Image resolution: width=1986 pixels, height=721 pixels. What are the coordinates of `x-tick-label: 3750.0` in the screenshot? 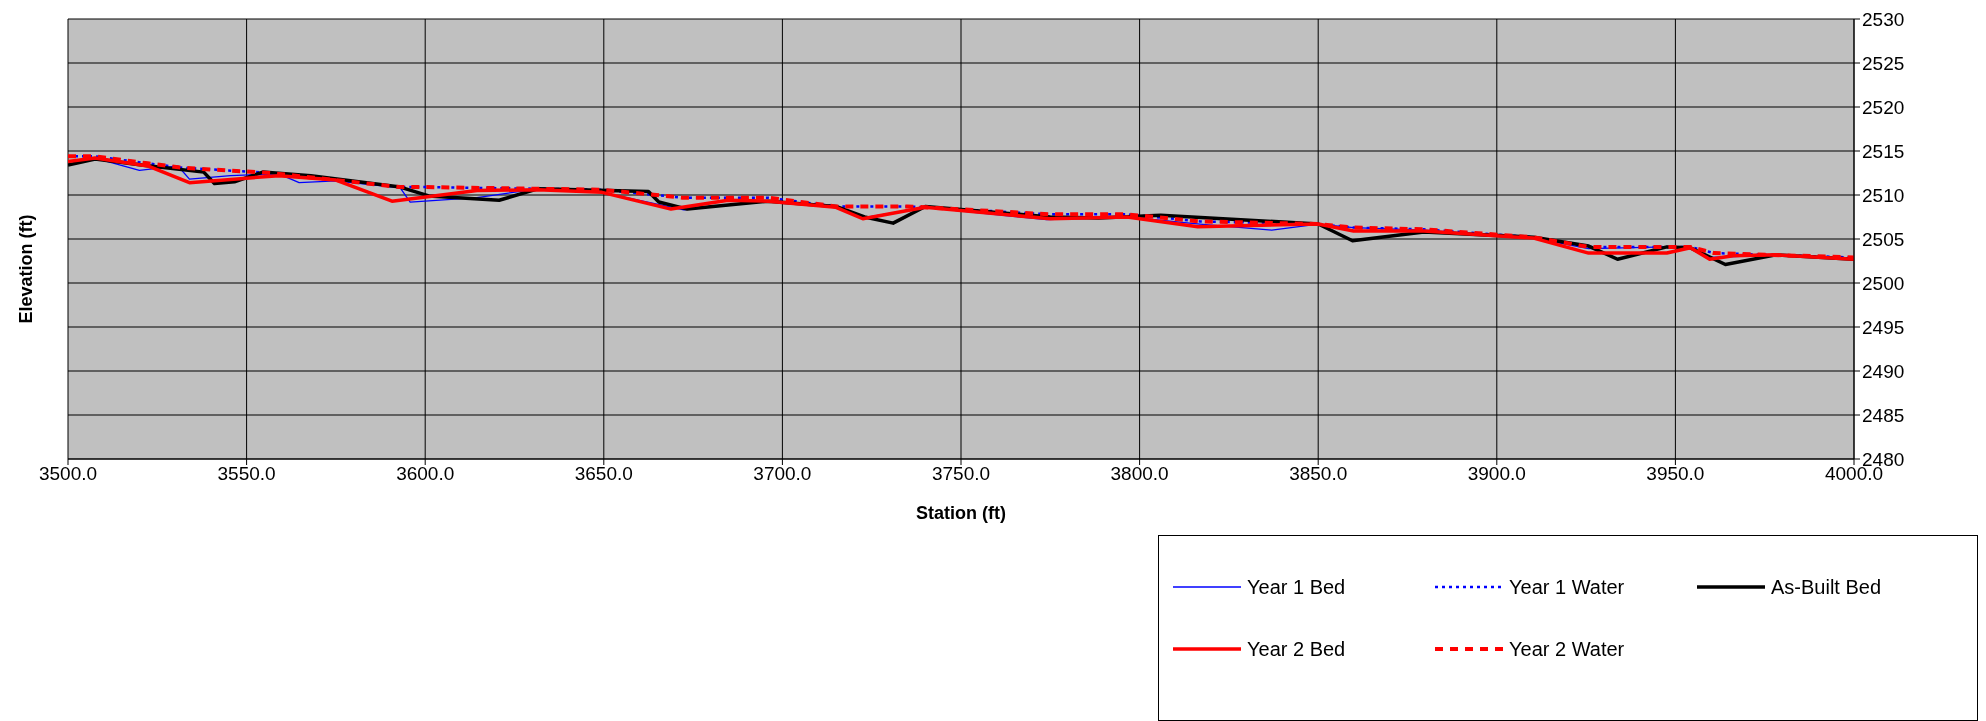 It's located at (961, 474).